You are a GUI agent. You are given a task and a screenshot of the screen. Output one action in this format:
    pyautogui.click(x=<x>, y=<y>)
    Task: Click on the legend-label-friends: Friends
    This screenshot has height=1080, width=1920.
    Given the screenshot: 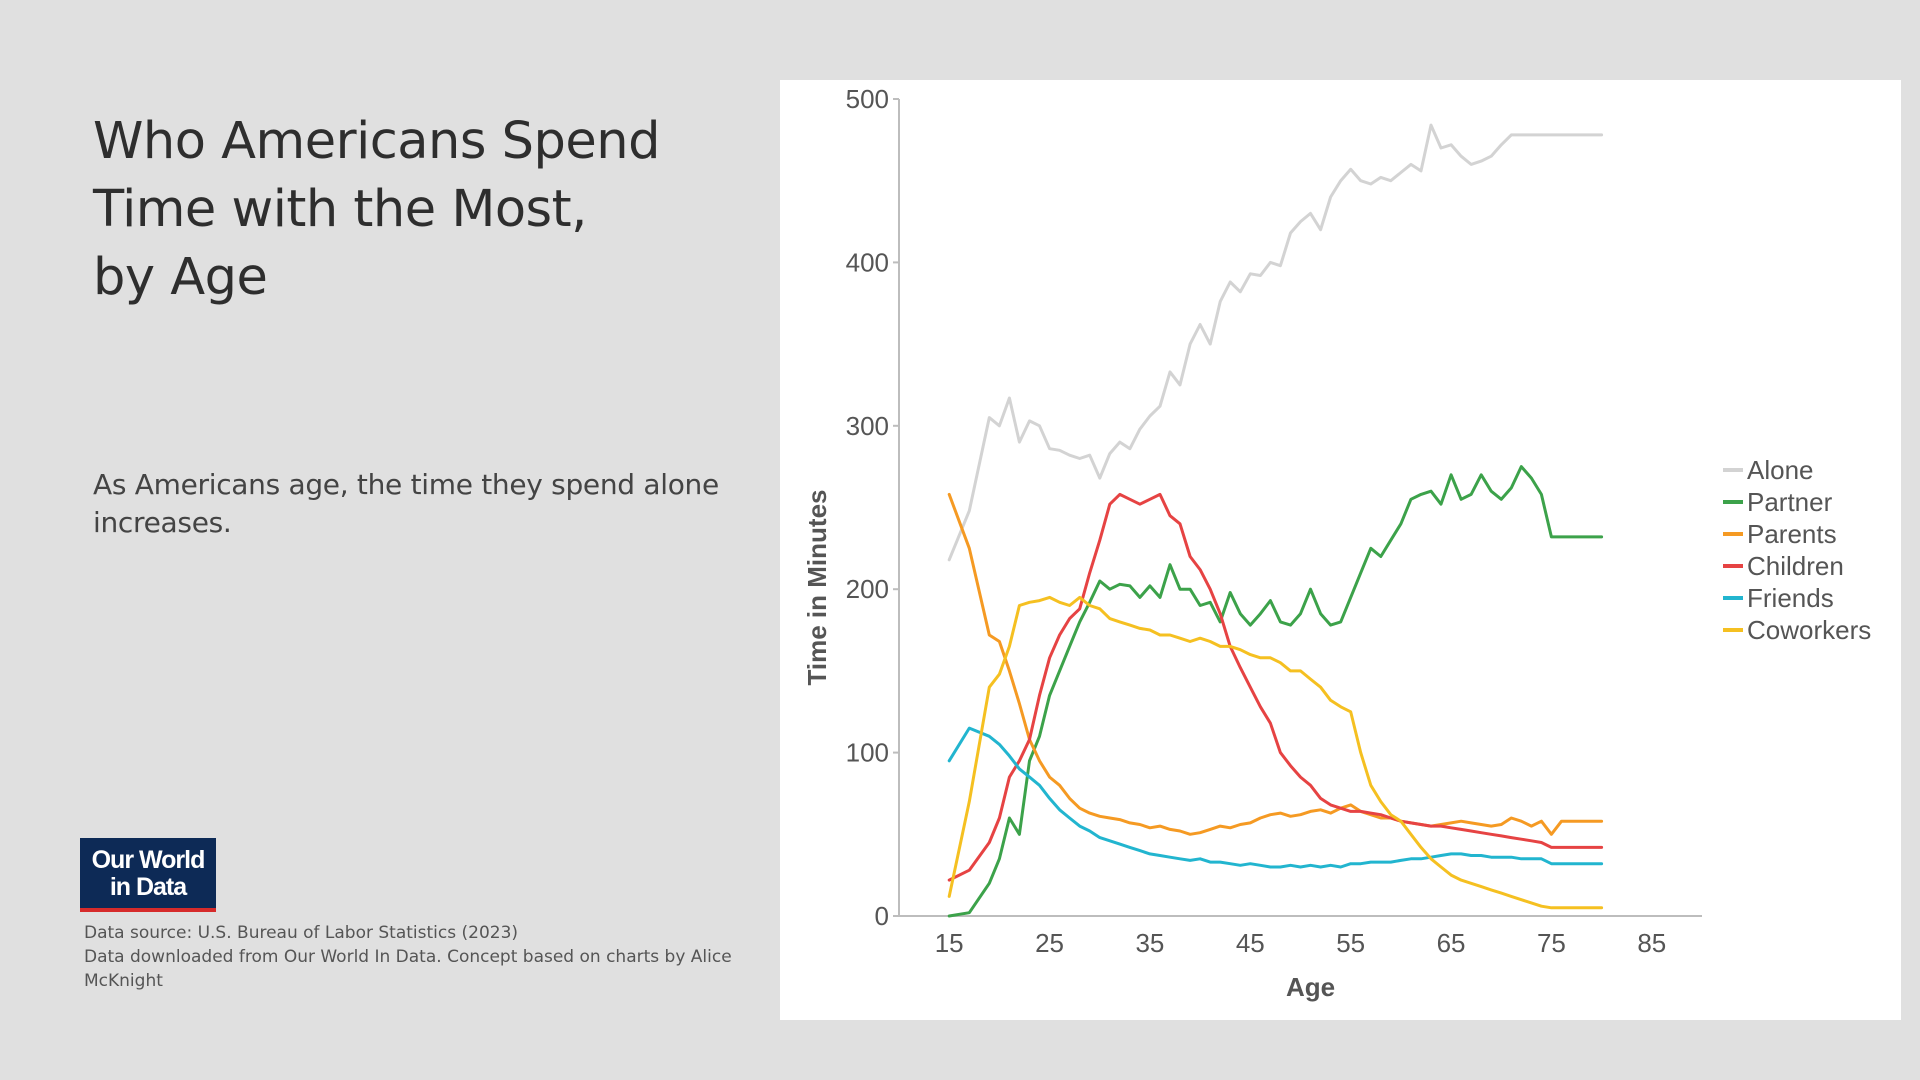 What is the action you would take?
    pyautogui.click(x=1790, y=598)
    